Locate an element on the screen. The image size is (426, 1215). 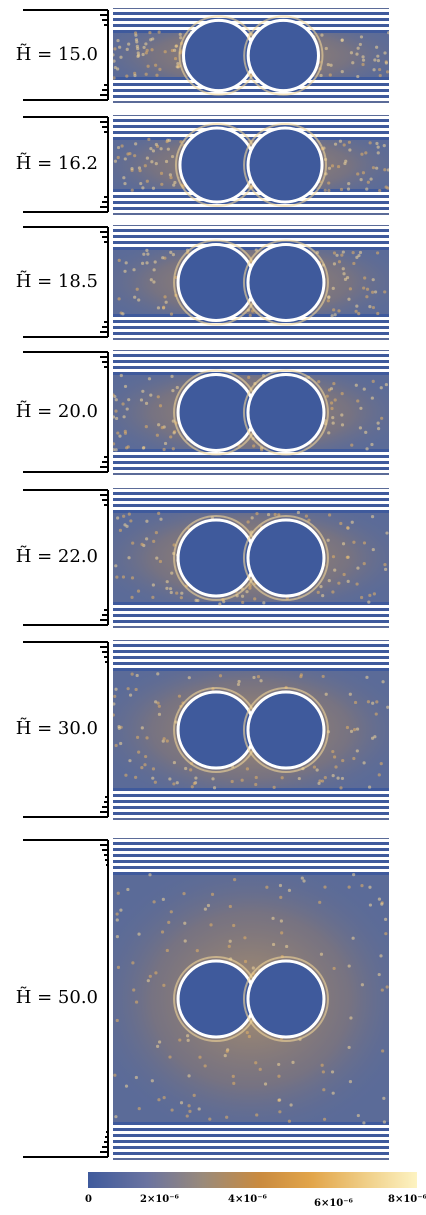
panel-label: H̃ = 30.0 is located at coordinates (56, 728).